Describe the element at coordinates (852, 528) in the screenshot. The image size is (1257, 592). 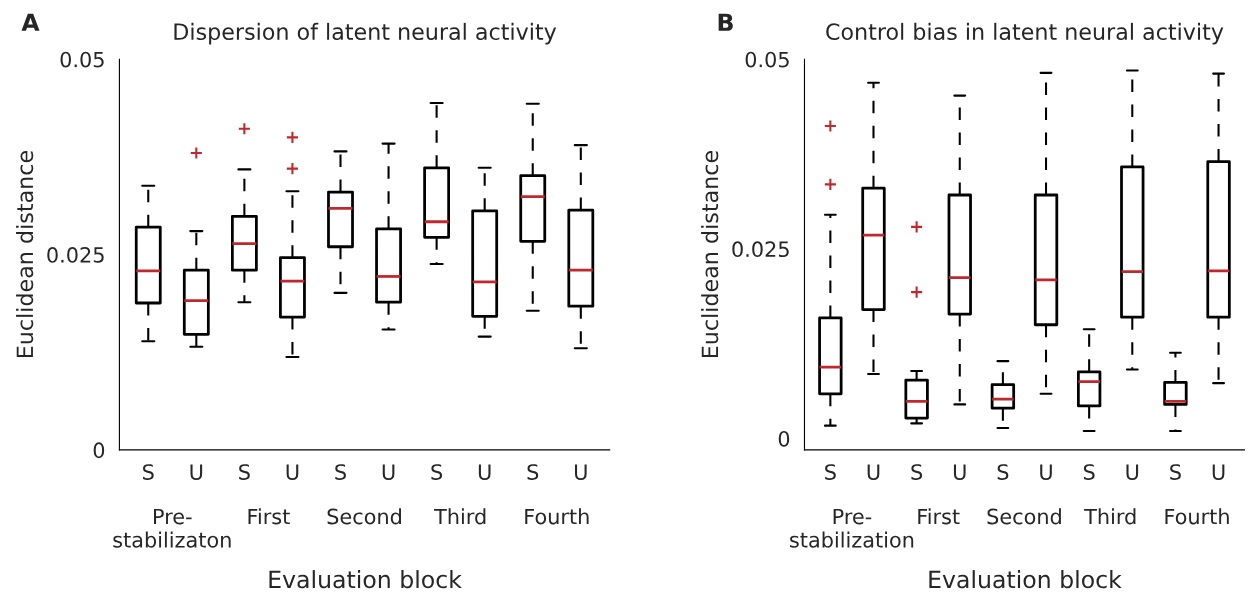
I see `text: Pre- stabilization` at that location.